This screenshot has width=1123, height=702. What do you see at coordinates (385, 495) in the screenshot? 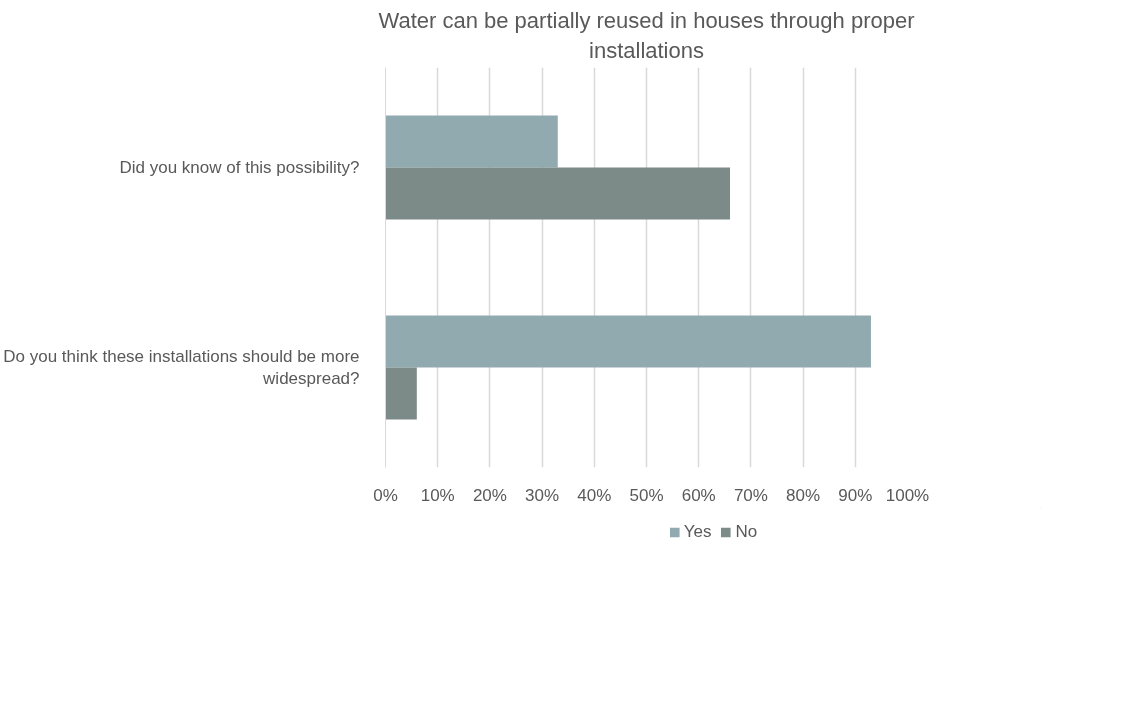
I see `x-tick-label: 0%` at bounding box center [385, 495].